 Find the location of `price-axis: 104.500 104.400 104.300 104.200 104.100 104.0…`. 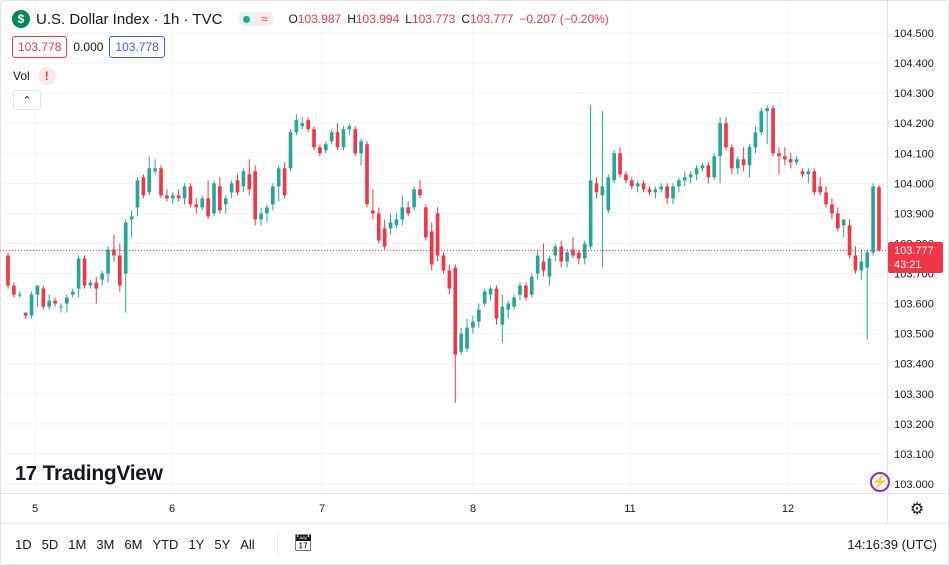

price-axis: 104.500 104.400 104.300 104.200 104.100 104.0… is located at coordinates (914, 259).